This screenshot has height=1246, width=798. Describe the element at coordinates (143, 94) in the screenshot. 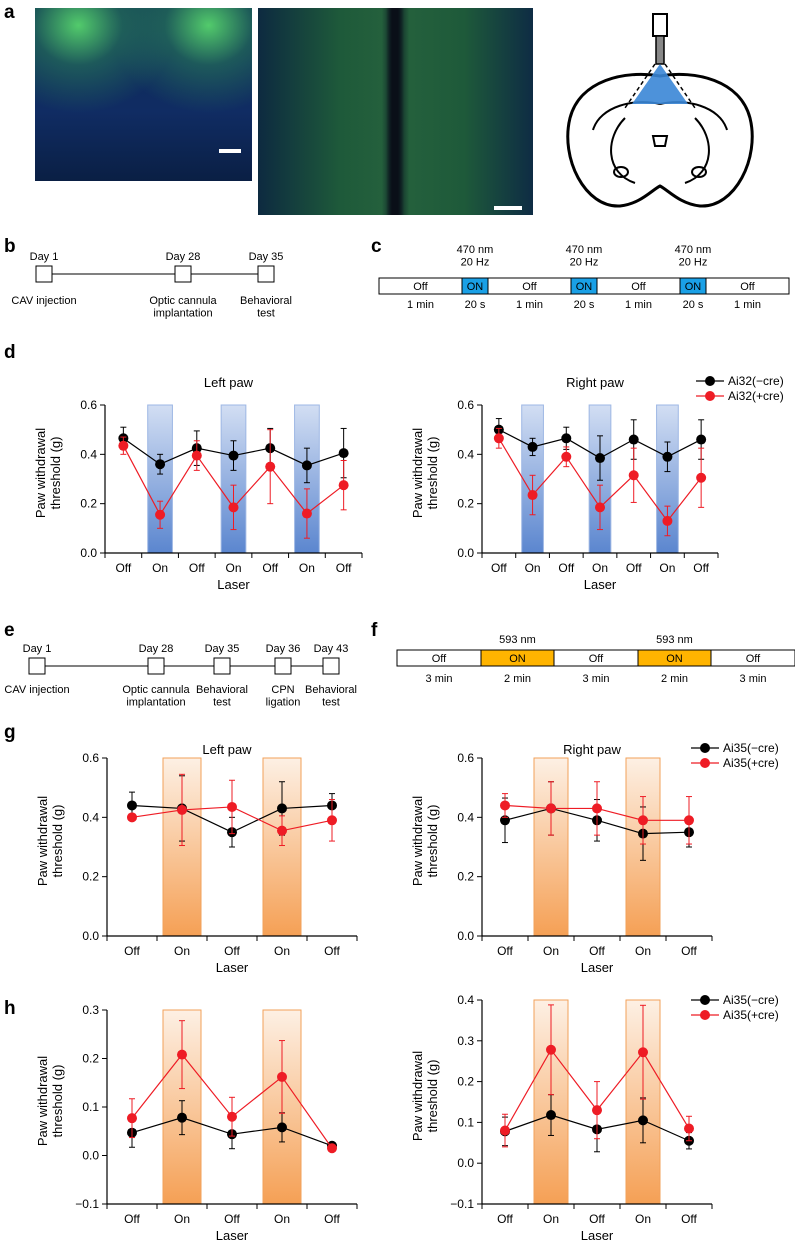

I see `spinal-cord-micrograph` at that location.